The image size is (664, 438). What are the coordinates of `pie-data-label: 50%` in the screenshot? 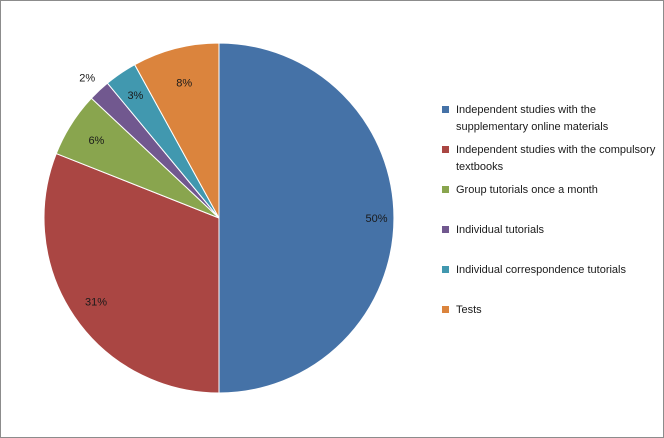 It's located at (376, 219).